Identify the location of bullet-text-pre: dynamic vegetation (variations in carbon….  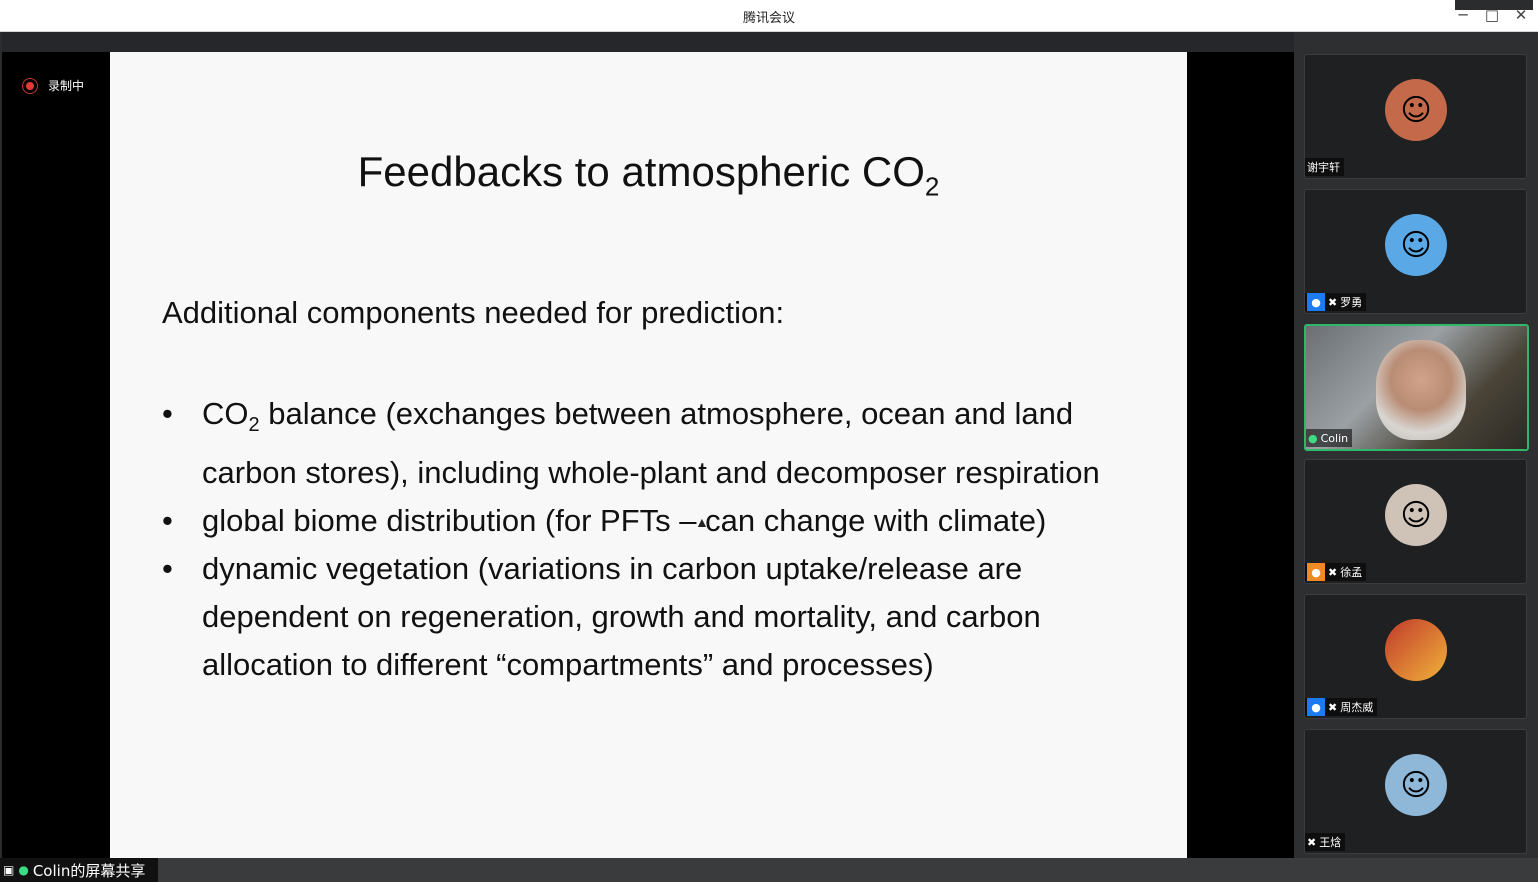
(621, 617).